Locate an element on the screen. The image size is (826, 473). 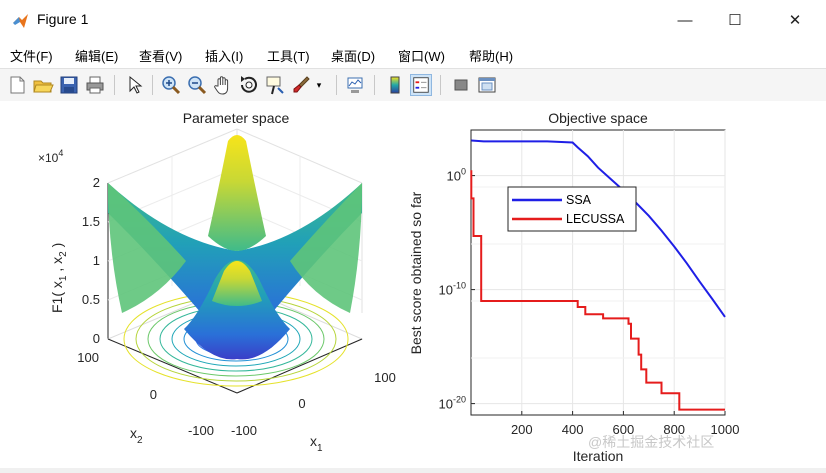
surface-left-wing is located at coordinates (147, 248).